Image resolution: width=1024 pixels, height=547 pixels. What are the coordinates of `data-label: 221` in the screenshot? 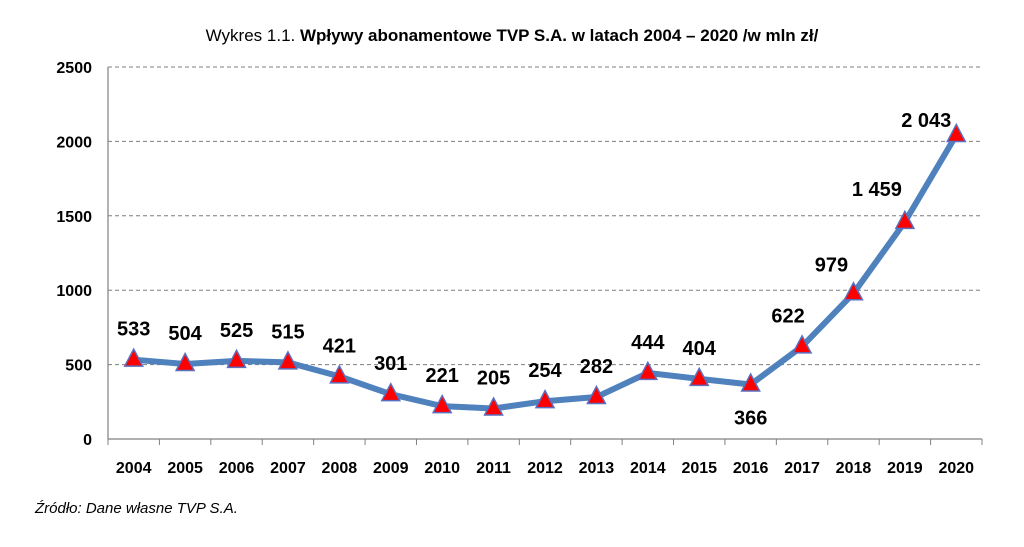 It's located at (441, 376).